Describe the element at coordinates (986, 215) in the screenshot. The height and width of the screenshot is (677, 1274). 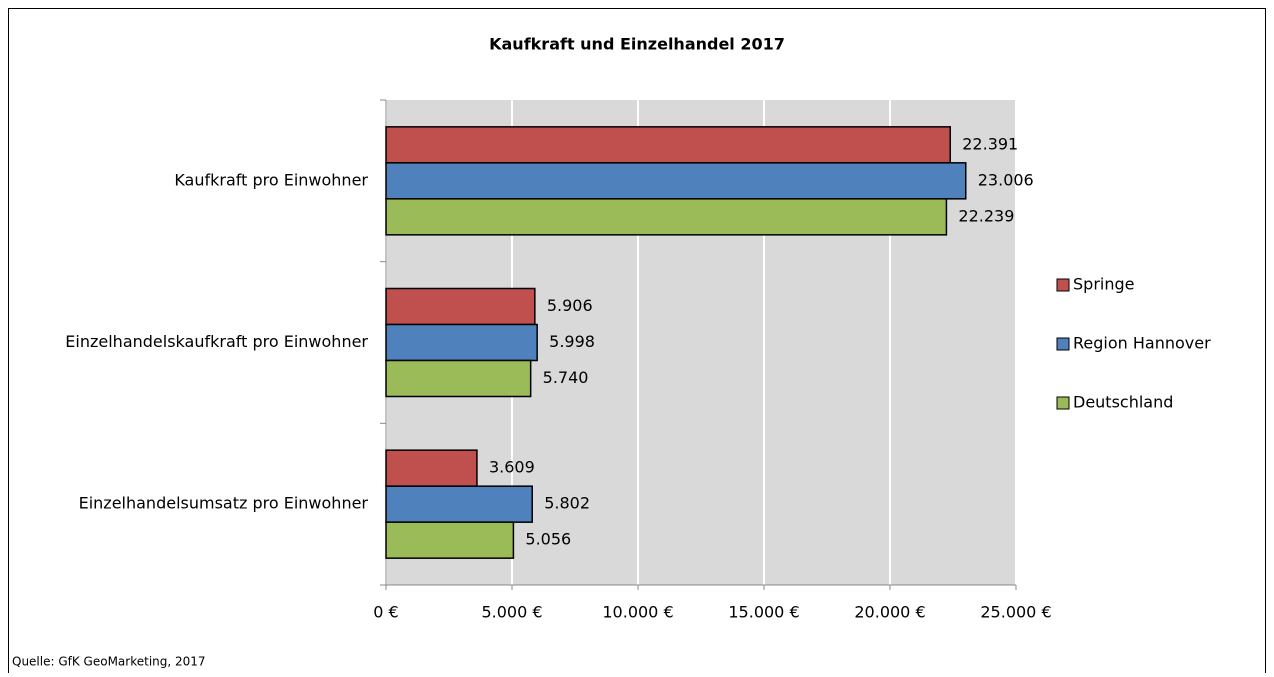
I see `value-label: 22.239` at that location.